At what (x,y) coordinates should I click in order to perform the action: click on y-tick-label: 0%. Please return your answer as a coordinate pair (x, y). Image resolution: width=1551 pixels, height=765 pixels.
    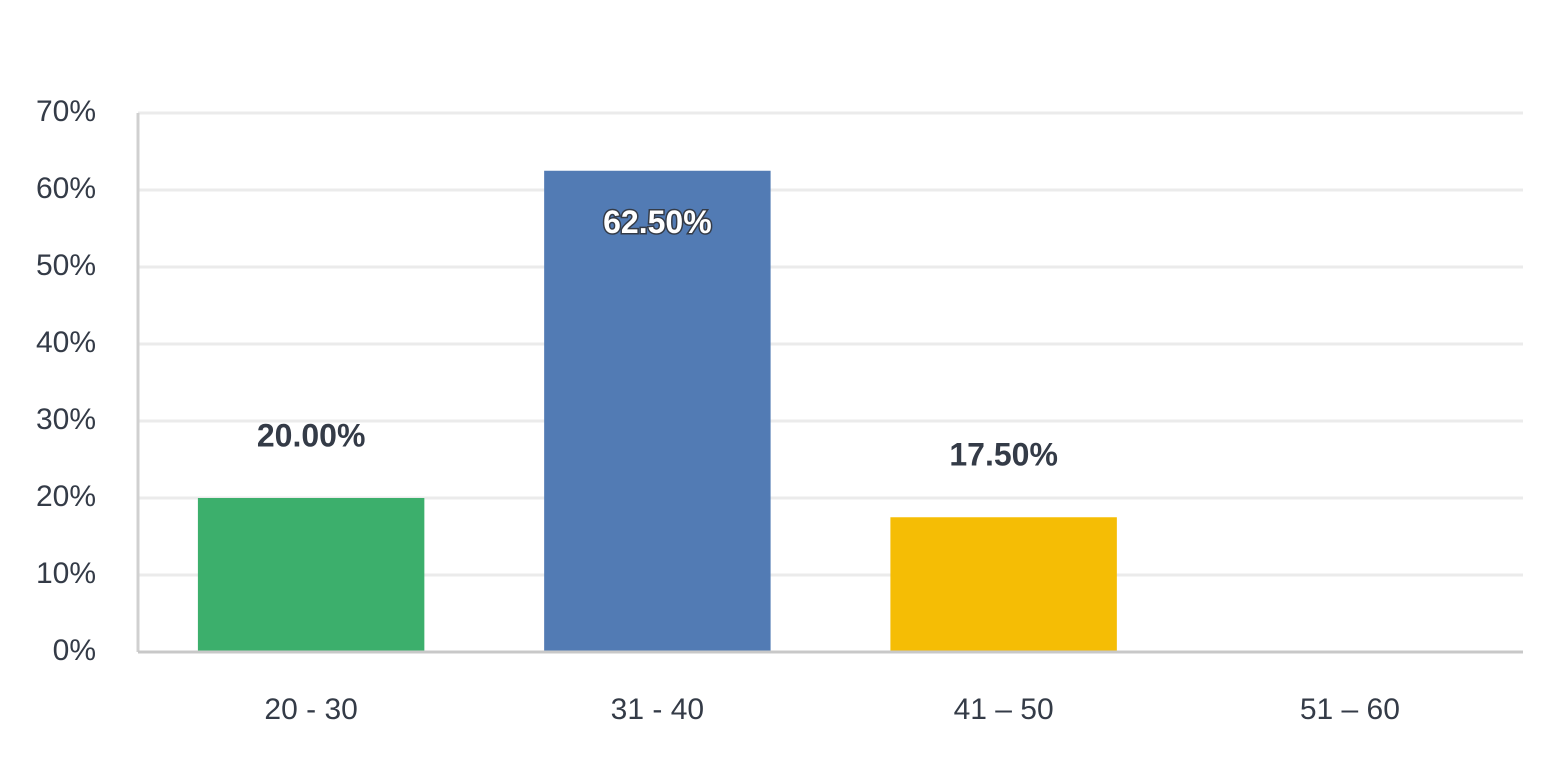
    Looking at the image, I should click on (74, 650).